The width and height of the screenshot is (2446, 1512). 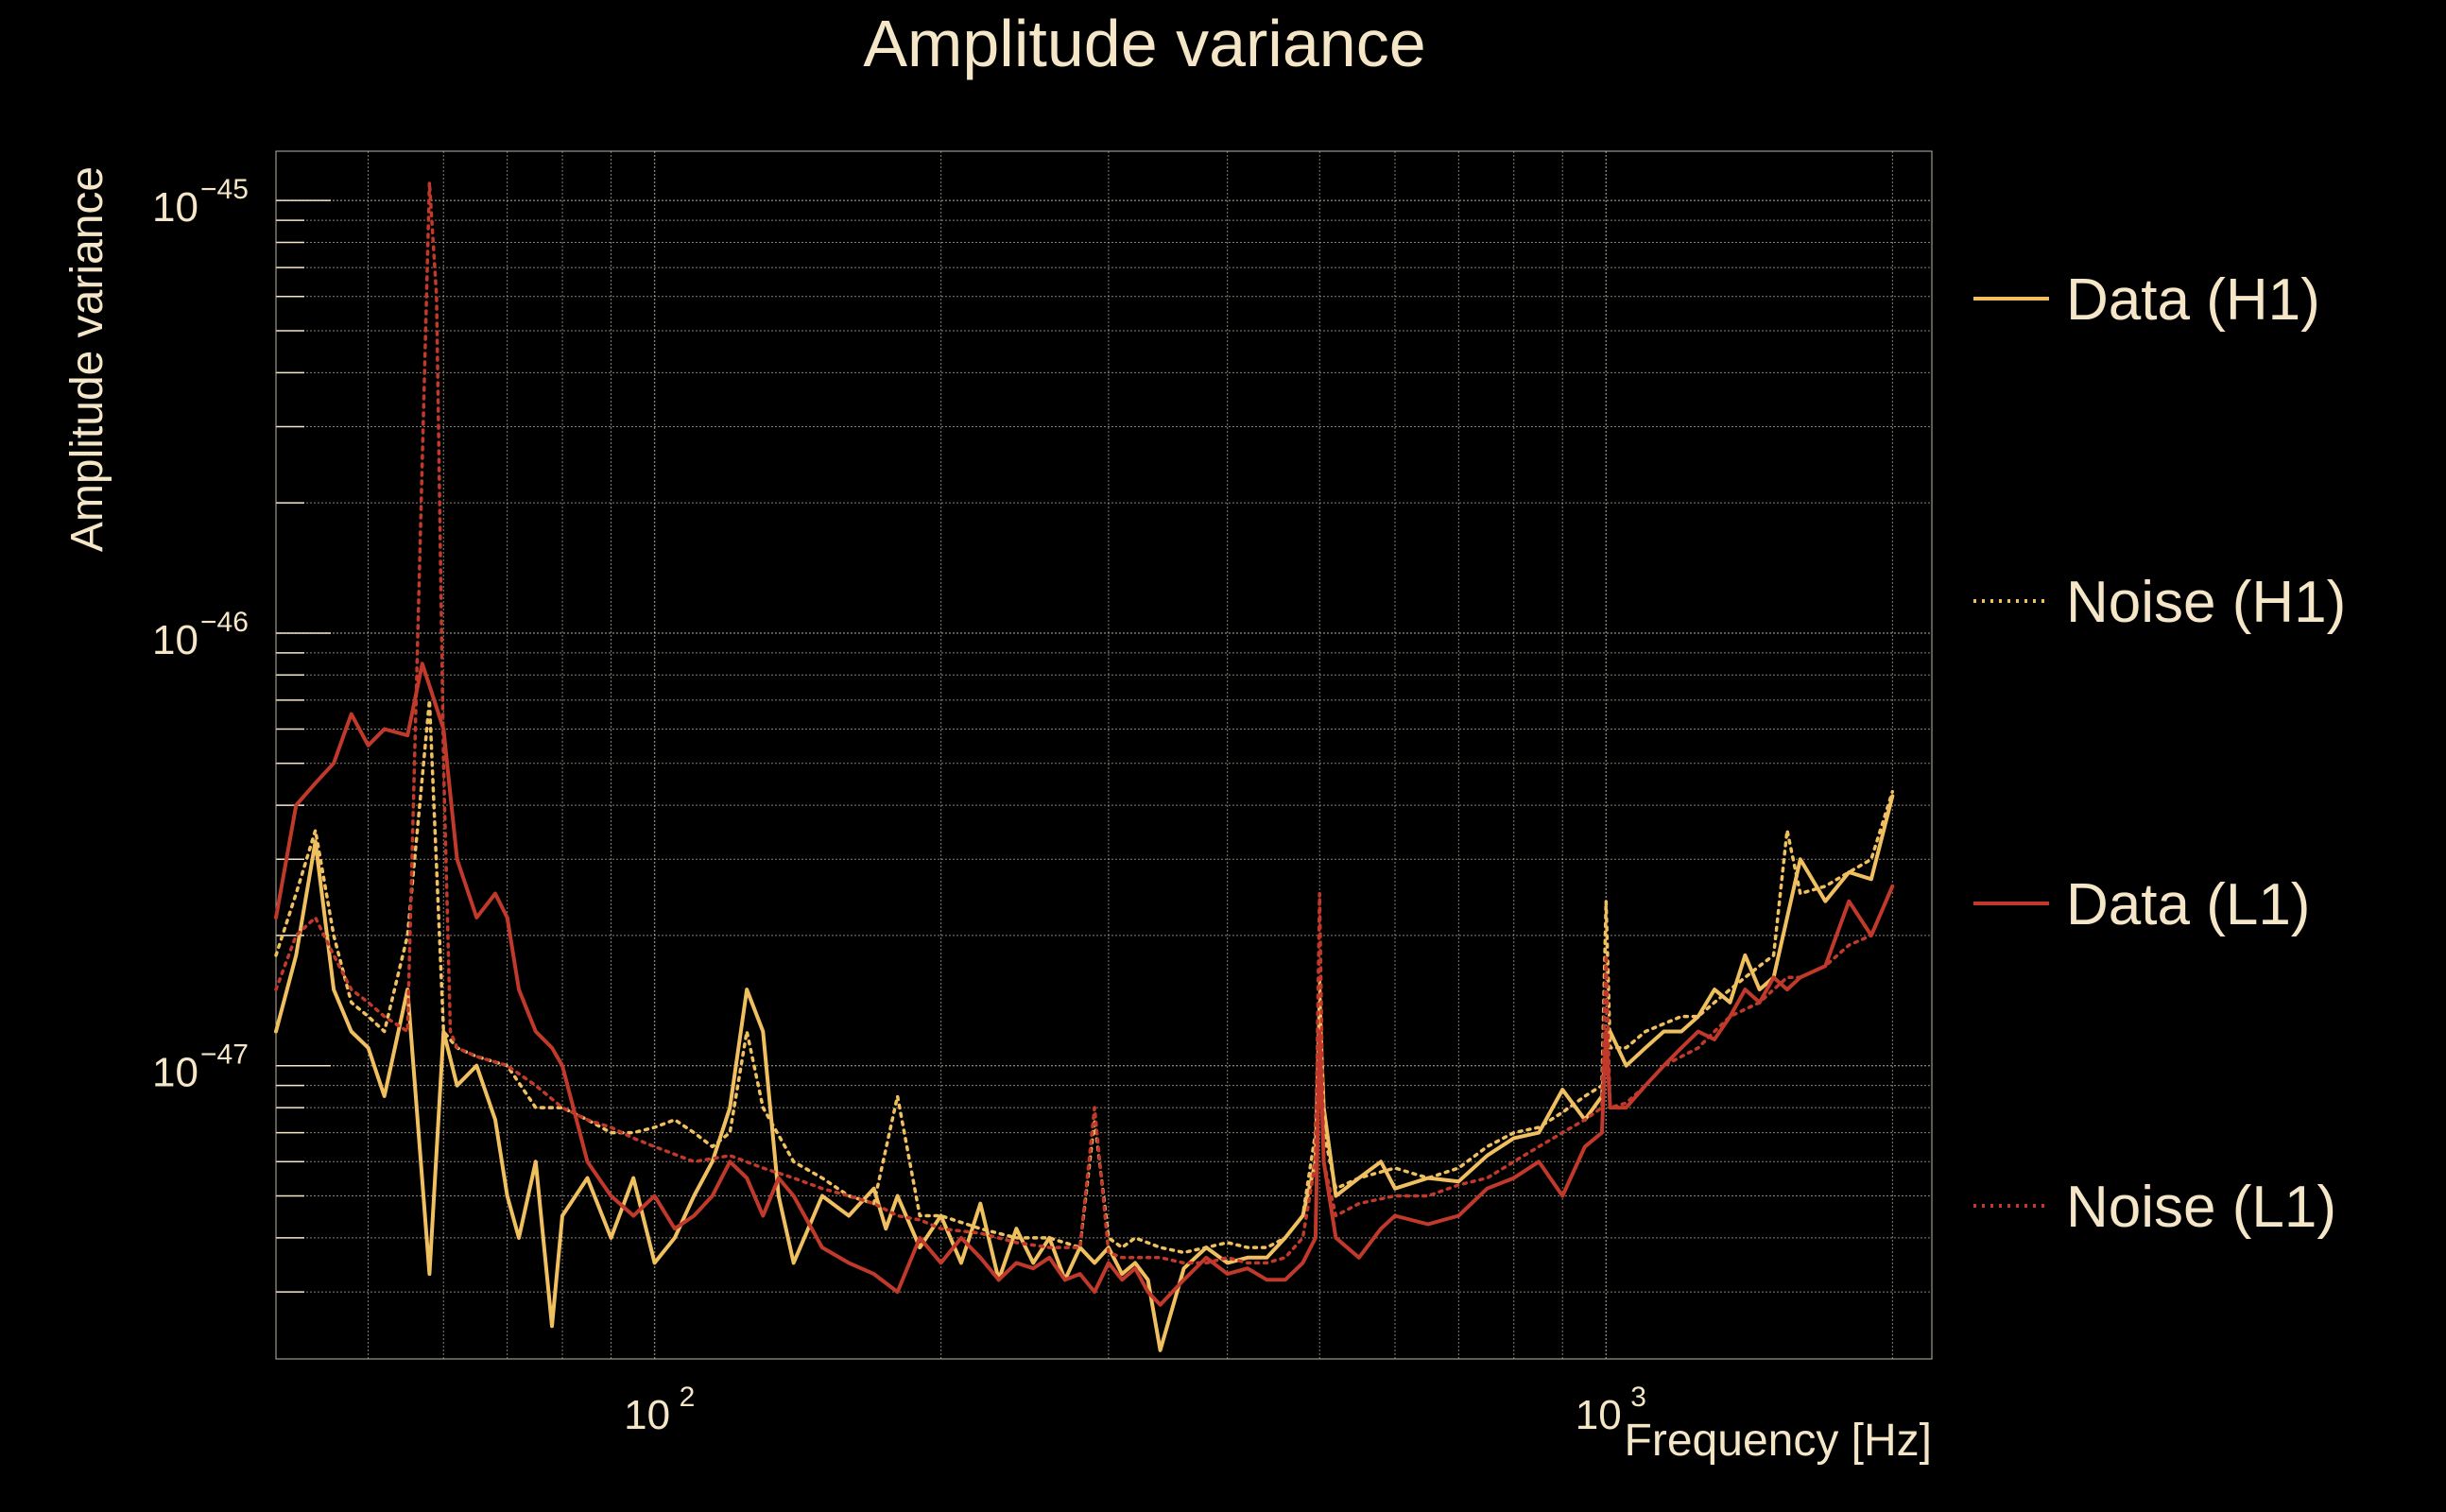 What do you see at coordinates (2159, 753) in the screenshot?
I see `legend: Data (H1) Noise (H1) Data (L1) Noise (L1)` at bounding box center [2159, 753].